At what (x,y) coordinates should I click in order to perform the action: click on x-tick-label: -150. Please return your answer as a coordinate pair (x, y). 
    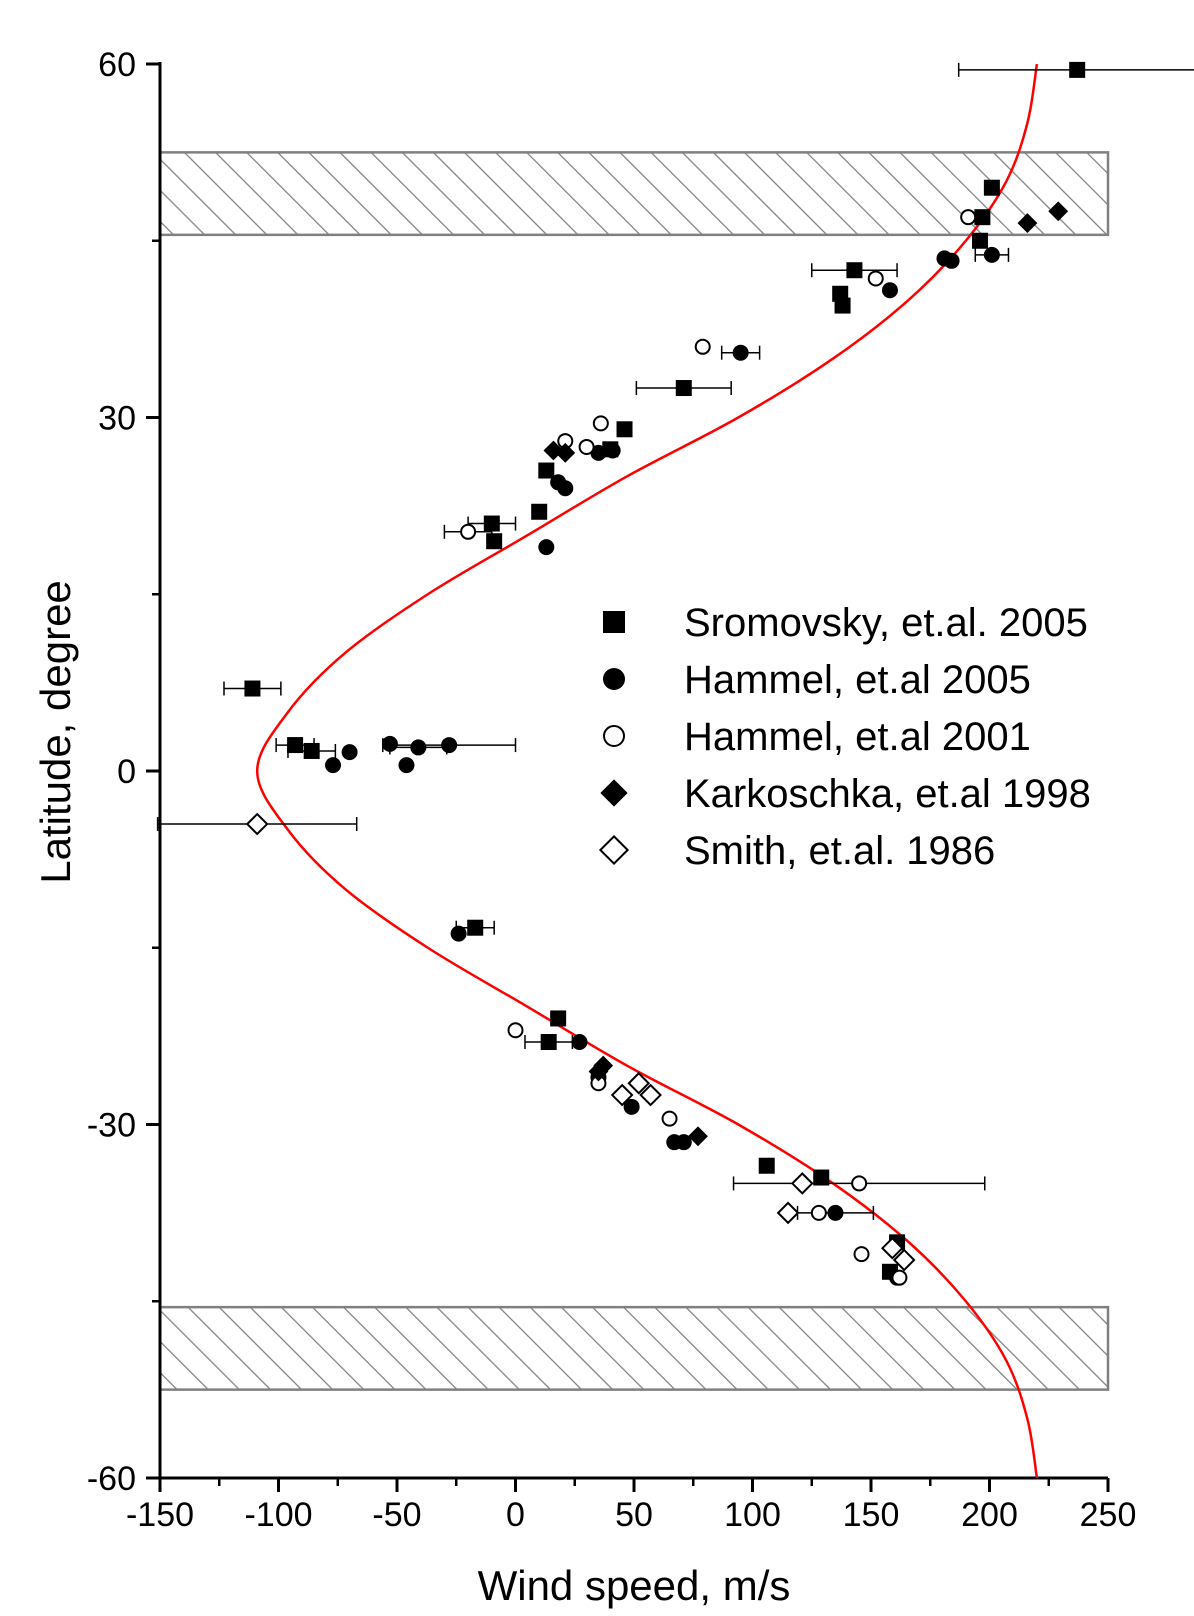
    Looking at the image, I should click on (160, 1515).